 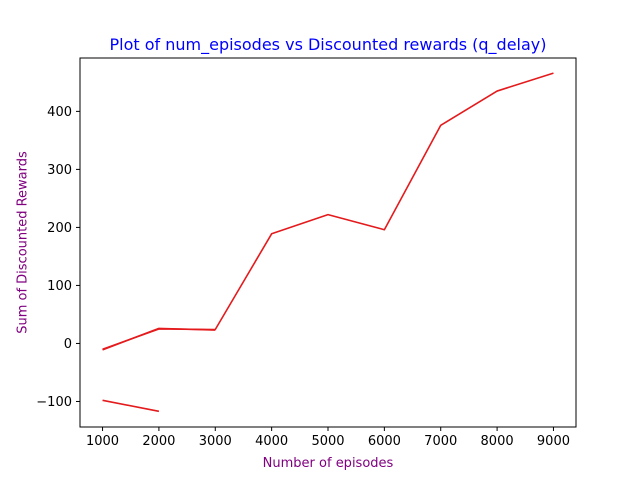 I want to click on y-tick-label: −100, so click(x=54, y=402).